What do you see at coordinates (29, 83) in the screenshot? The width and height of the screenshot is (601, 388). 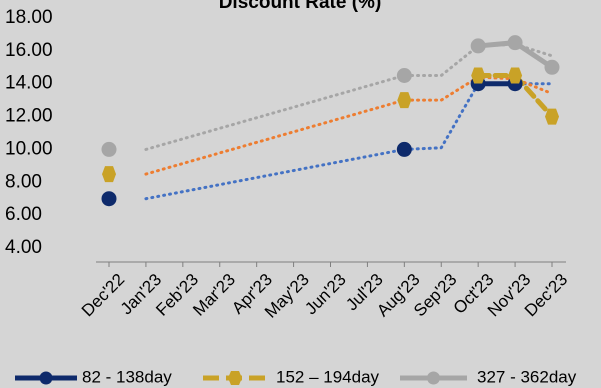 I see `y-tick-label: 14.00` at bounding box center [29, 83].